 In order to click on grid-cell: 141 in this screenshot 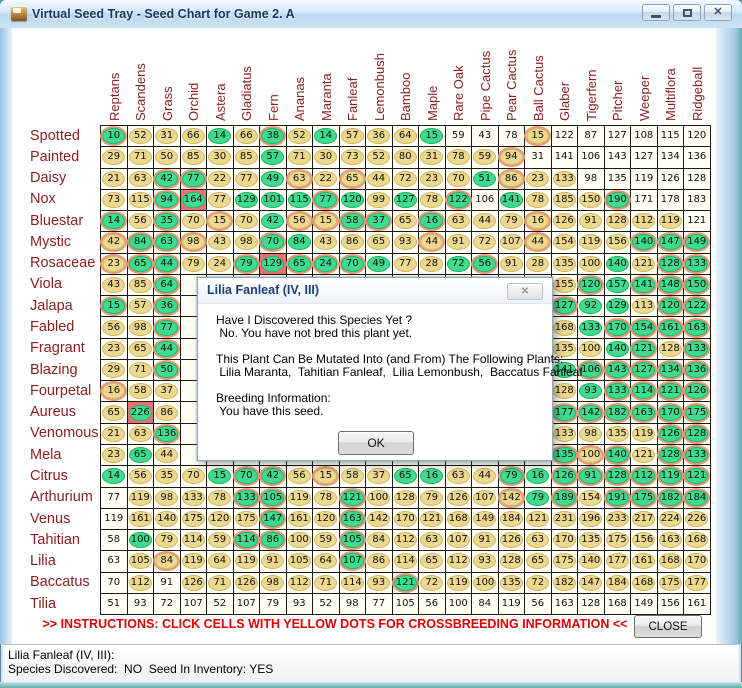, I will do `click(644, 285)`.